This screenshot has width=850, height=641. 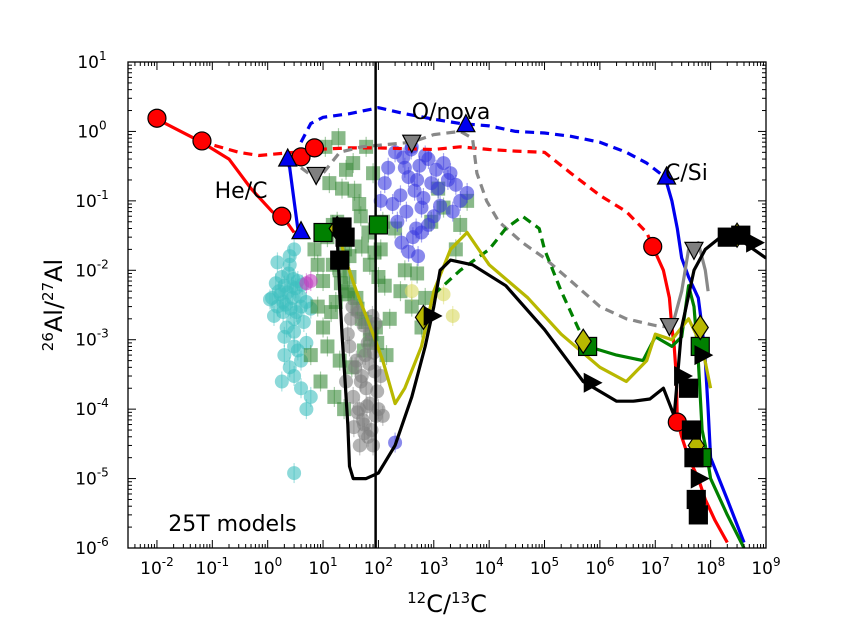 What do you see at coordinates (267, 567) in the screenshot?
I see `x-tick-label: 10⁰` at bounding box center [267, 567].